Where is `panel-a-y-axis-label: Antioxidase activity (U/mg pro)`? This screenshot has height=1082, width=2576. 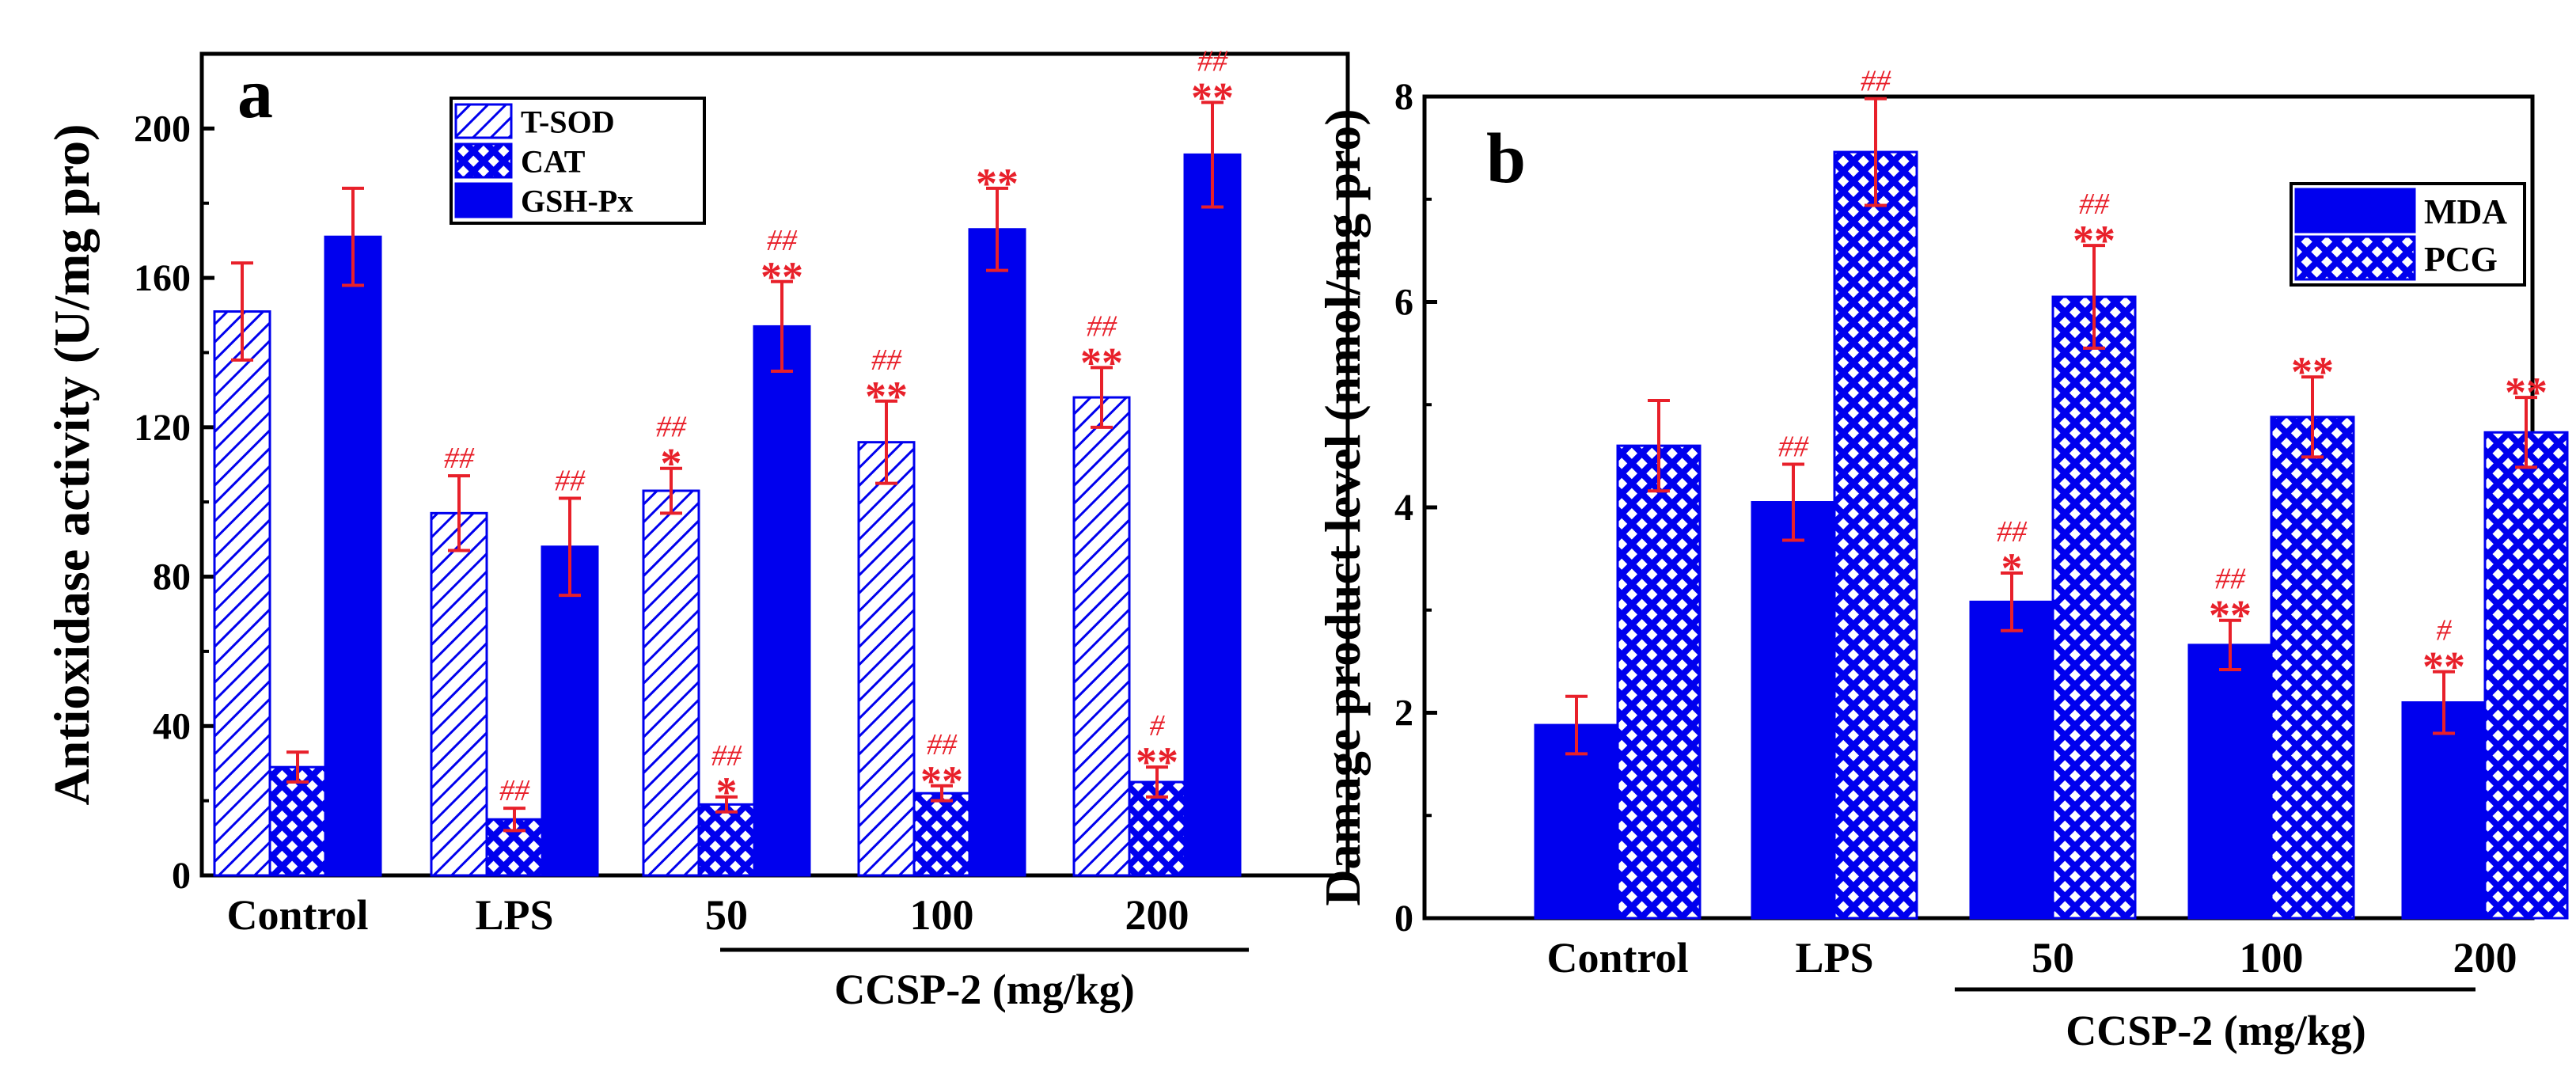
panel-a-y-axis-label: Antioxidase activity (U/mg pro) is located at coordinates (72, 465).